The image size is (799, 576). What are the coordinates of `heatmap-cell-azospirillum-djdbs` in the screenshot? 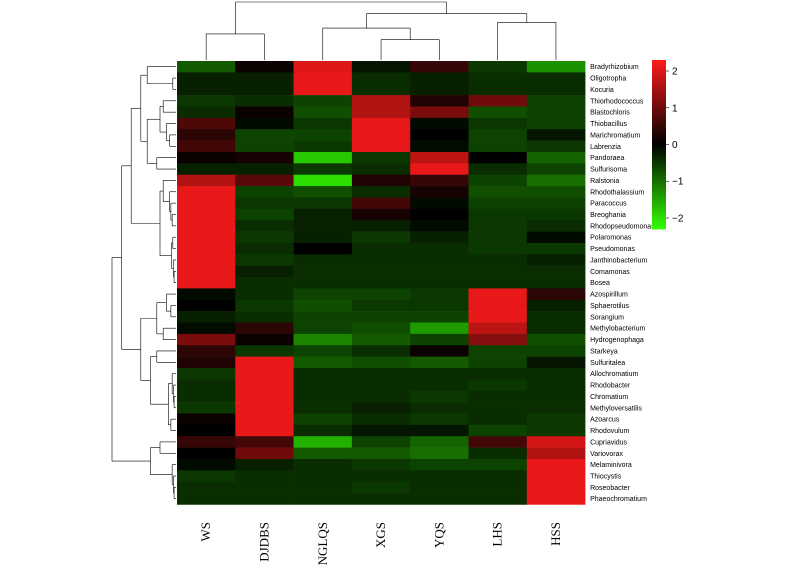 It's located at (264, 294).